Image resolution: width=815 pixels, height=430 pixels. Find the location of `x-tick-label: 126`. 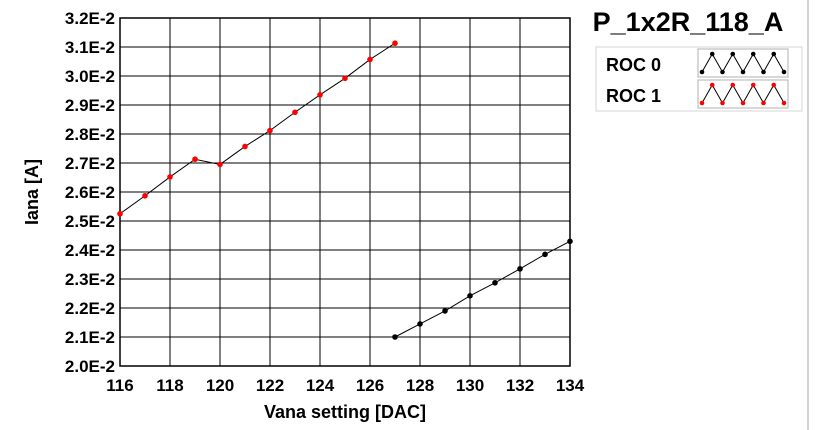

x-tick-label: 126 is located at coordinates (370, 385).